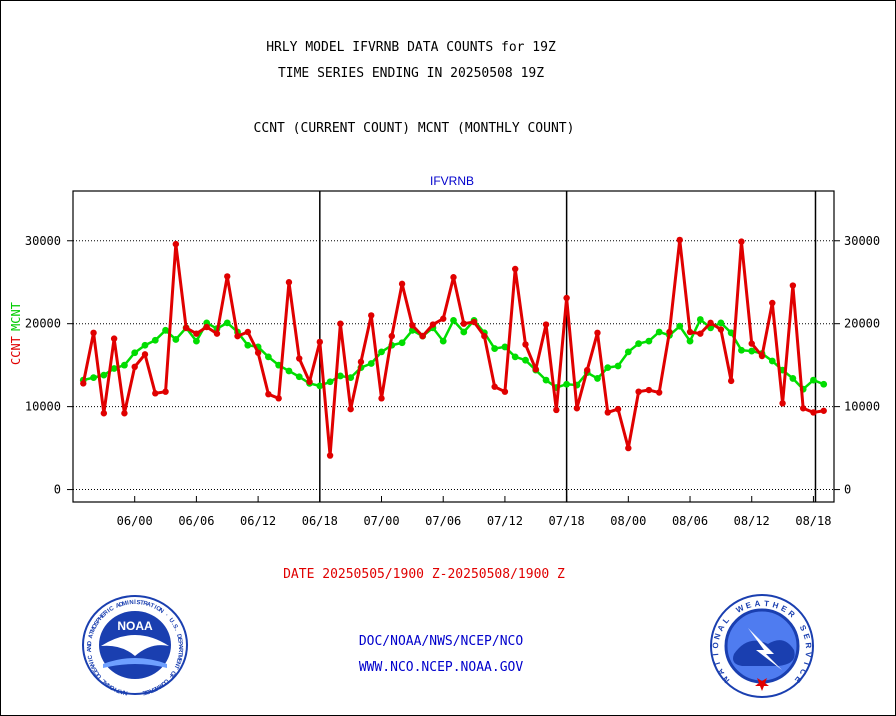 Image resolution: width=896 pixels, height=716 pixels. Describe the element at coordinates (690, 521) in the screenshot. I see `x-tick-label: 08/06` at that location.